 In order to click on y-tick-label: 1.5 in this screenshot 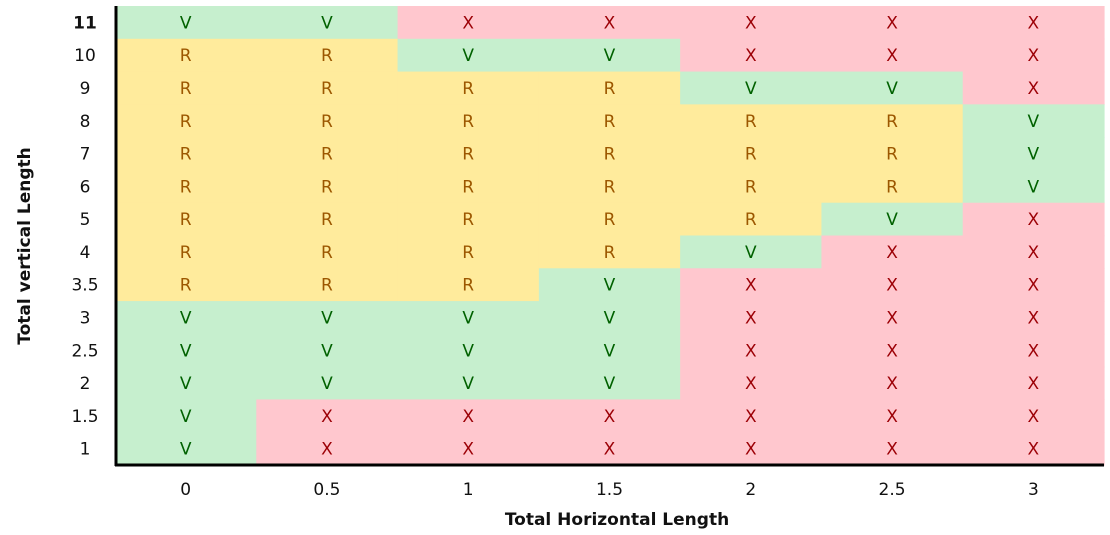, I will do `click(84, 417)`.